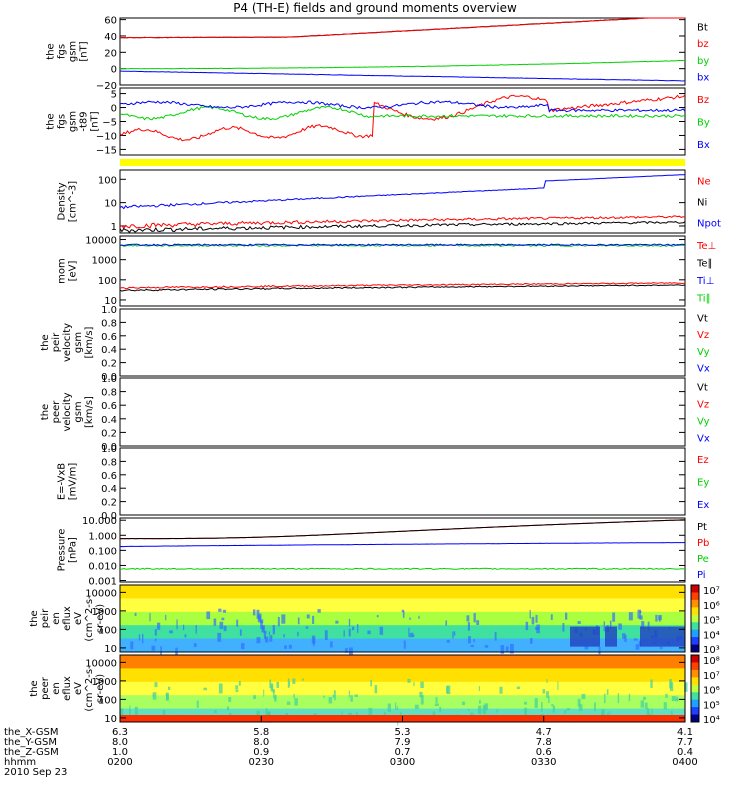  Describe the element at coordinates (702, 388) in the screenshot. I see `legend-entry: Vt` at that location.